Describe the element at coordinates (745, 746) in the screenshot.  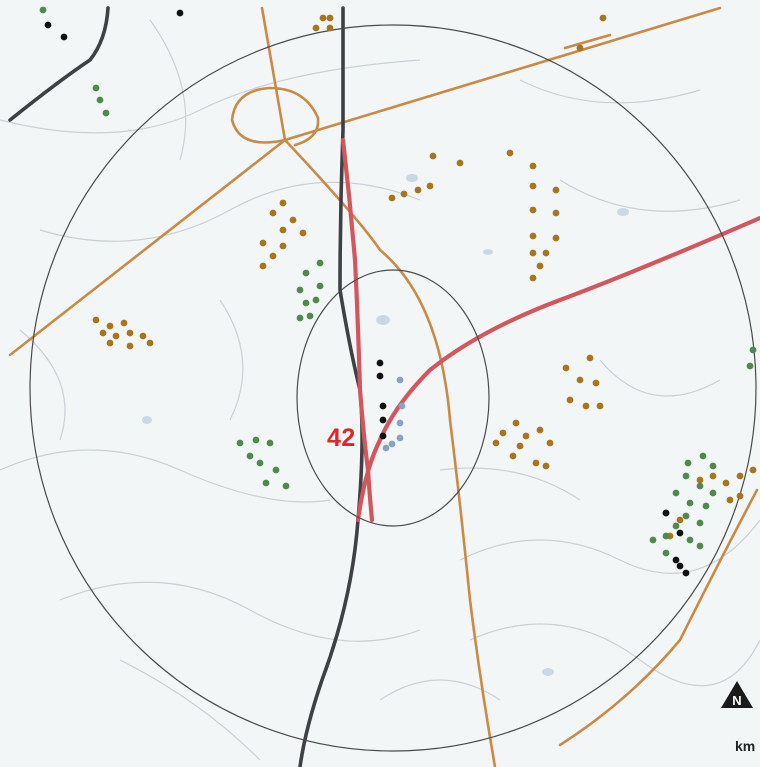
I see `scale-unit-label: km` at that location.